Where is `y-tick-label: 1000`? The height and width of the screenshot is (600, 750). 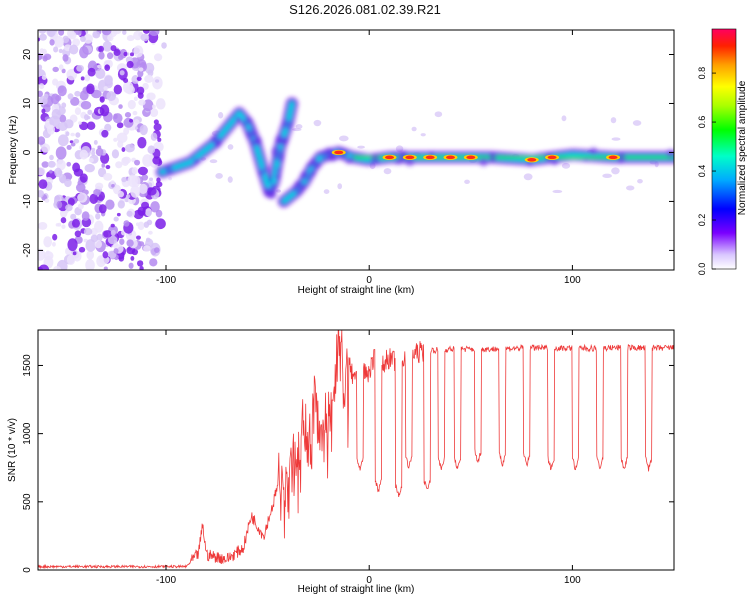 y-tick-label: 1000 is located at coordinates (27, 433).